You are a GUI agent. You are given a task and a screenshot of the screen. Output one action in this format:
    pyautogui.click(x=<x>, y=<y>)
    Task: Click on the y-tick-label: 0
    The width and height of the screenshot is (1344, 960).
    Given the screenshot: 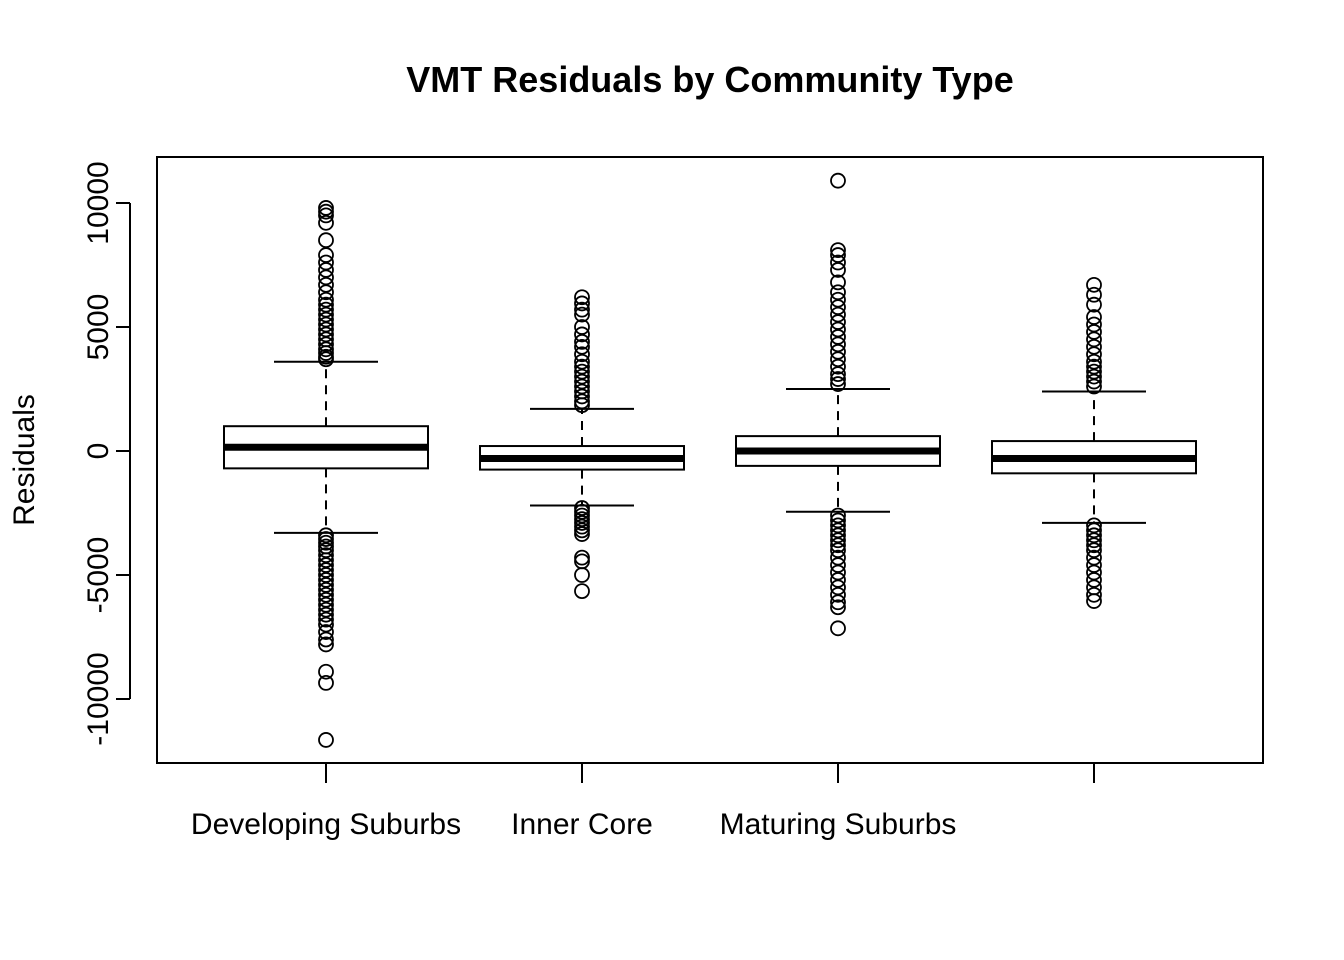 What is the action you would take?
    pyautogui.click(x=98, y=451)
    